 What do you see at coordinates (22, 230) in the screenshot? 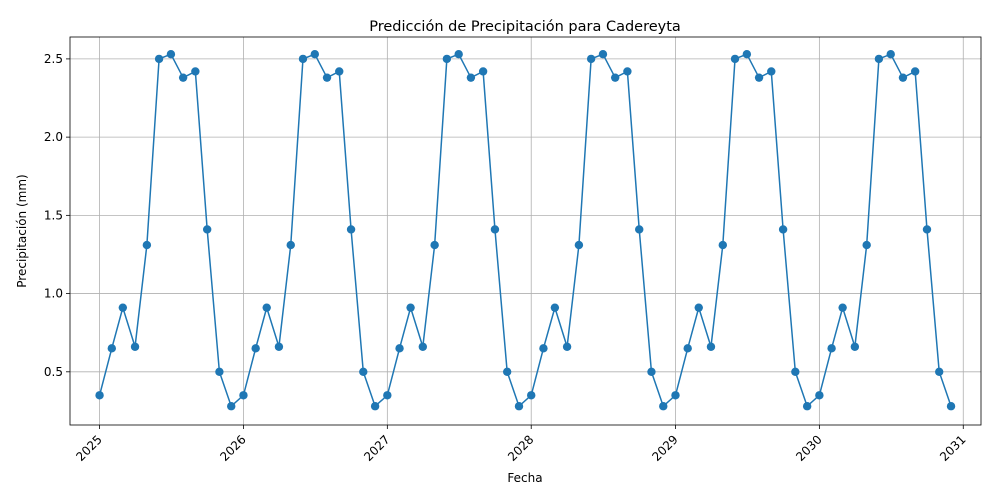
I see `y-axis-label: Precipitación (mm)` at bounding box center [22, 230].